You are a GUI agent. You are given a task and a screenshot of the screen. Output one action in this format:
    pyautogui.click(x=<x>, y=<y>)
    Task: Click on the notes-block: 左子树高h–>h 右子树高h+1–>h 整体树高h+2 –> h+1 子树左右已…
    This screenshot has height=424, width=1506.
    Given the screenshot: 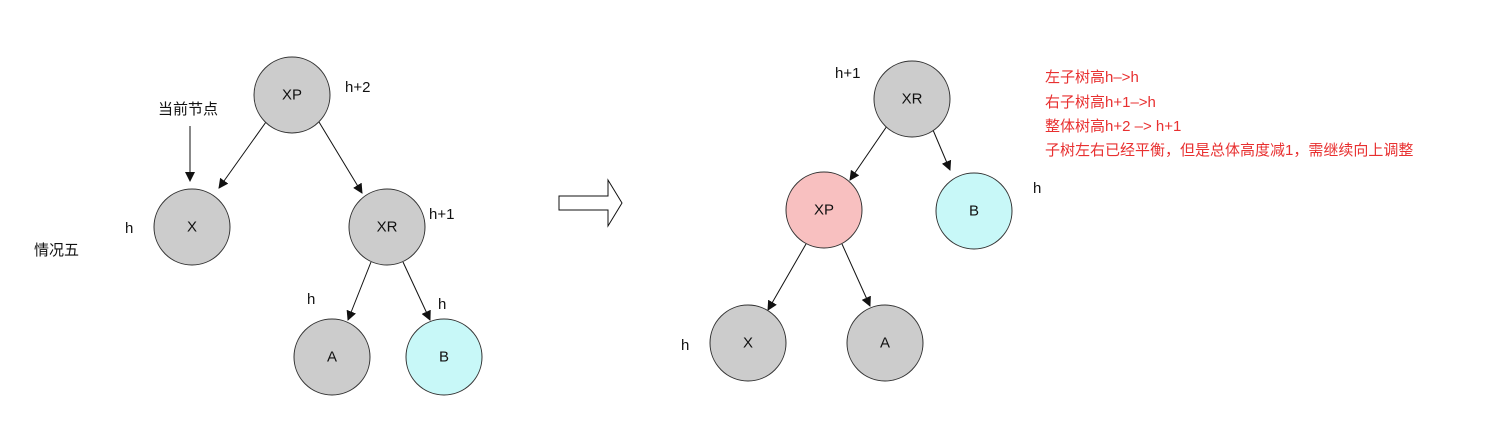 What is the action you would take?
    pyautogui.click(x=1229, y=114)
    